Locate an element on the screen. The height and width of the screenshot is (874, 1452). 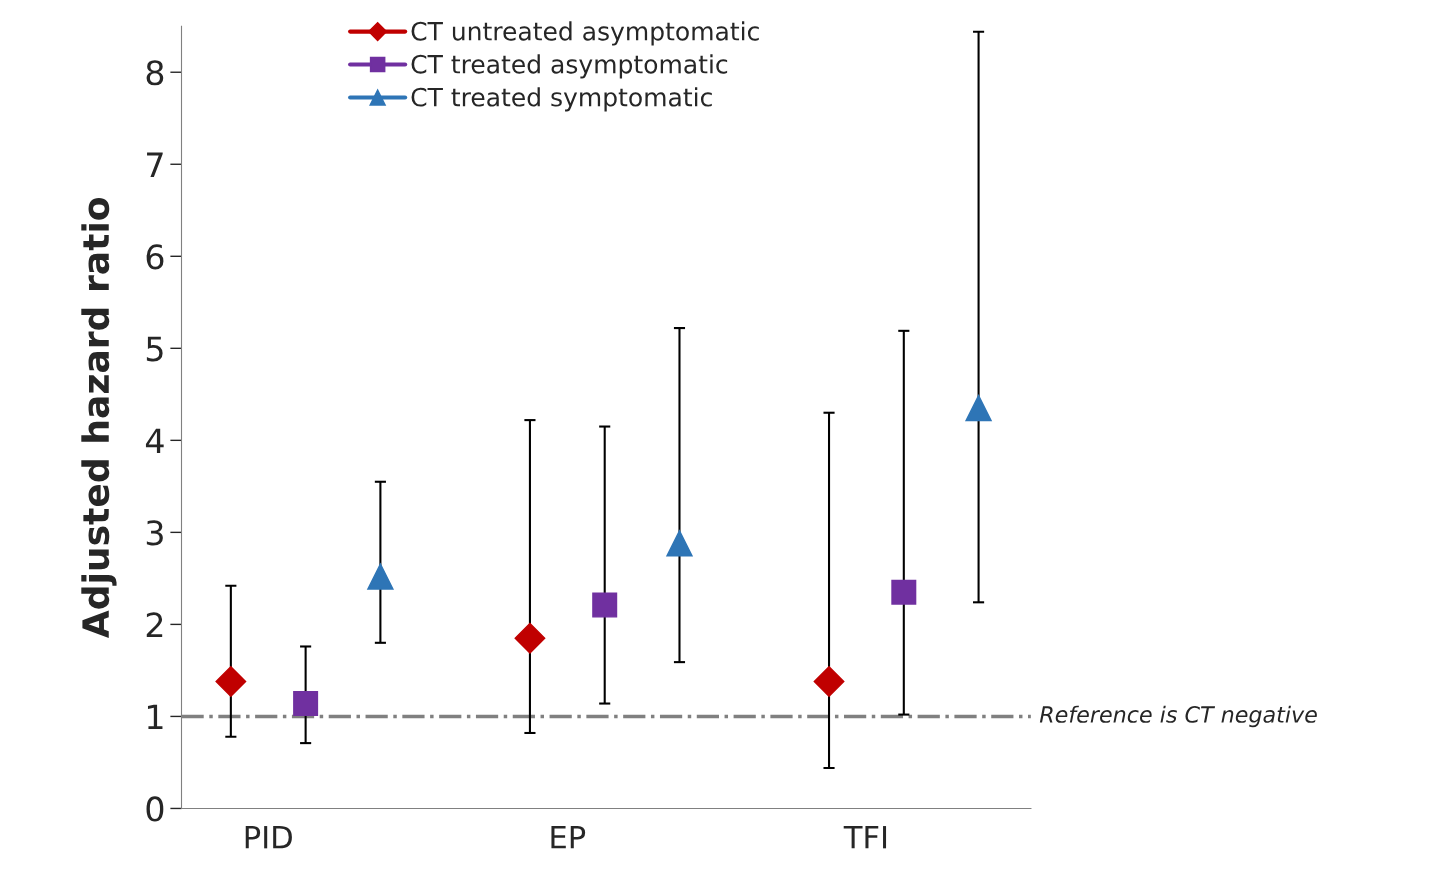
y-tick-label: 2 is located at coordinates (154, 625).